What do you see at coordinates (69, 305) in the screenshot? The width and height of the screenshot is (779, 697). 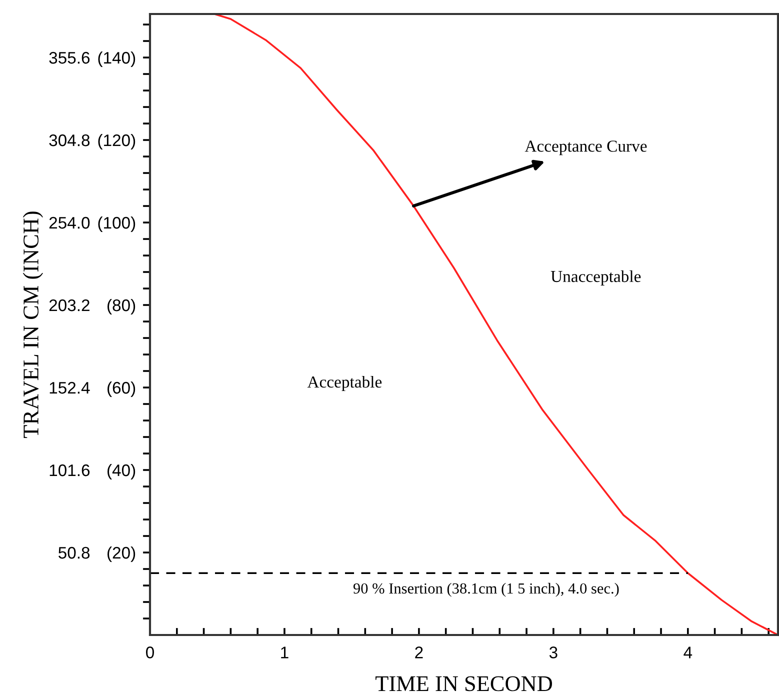 I see `y-tick-label: 203.2` at bounding box center [69, 305].